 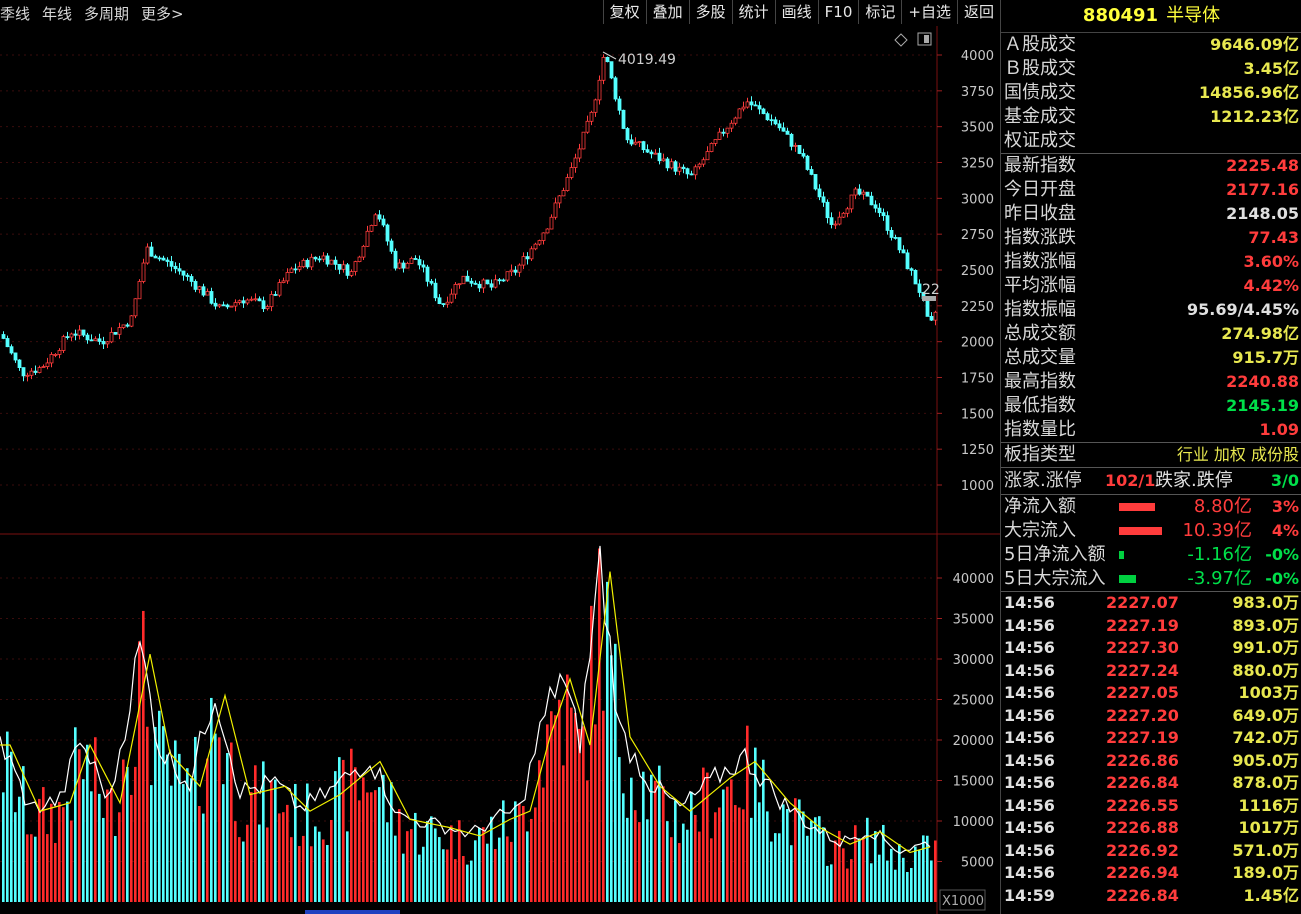 What do you see at coordinates (1040, 530) in the screenshot?
I see `flow-label: 大宗流入` at bounding box center [1040, 530].